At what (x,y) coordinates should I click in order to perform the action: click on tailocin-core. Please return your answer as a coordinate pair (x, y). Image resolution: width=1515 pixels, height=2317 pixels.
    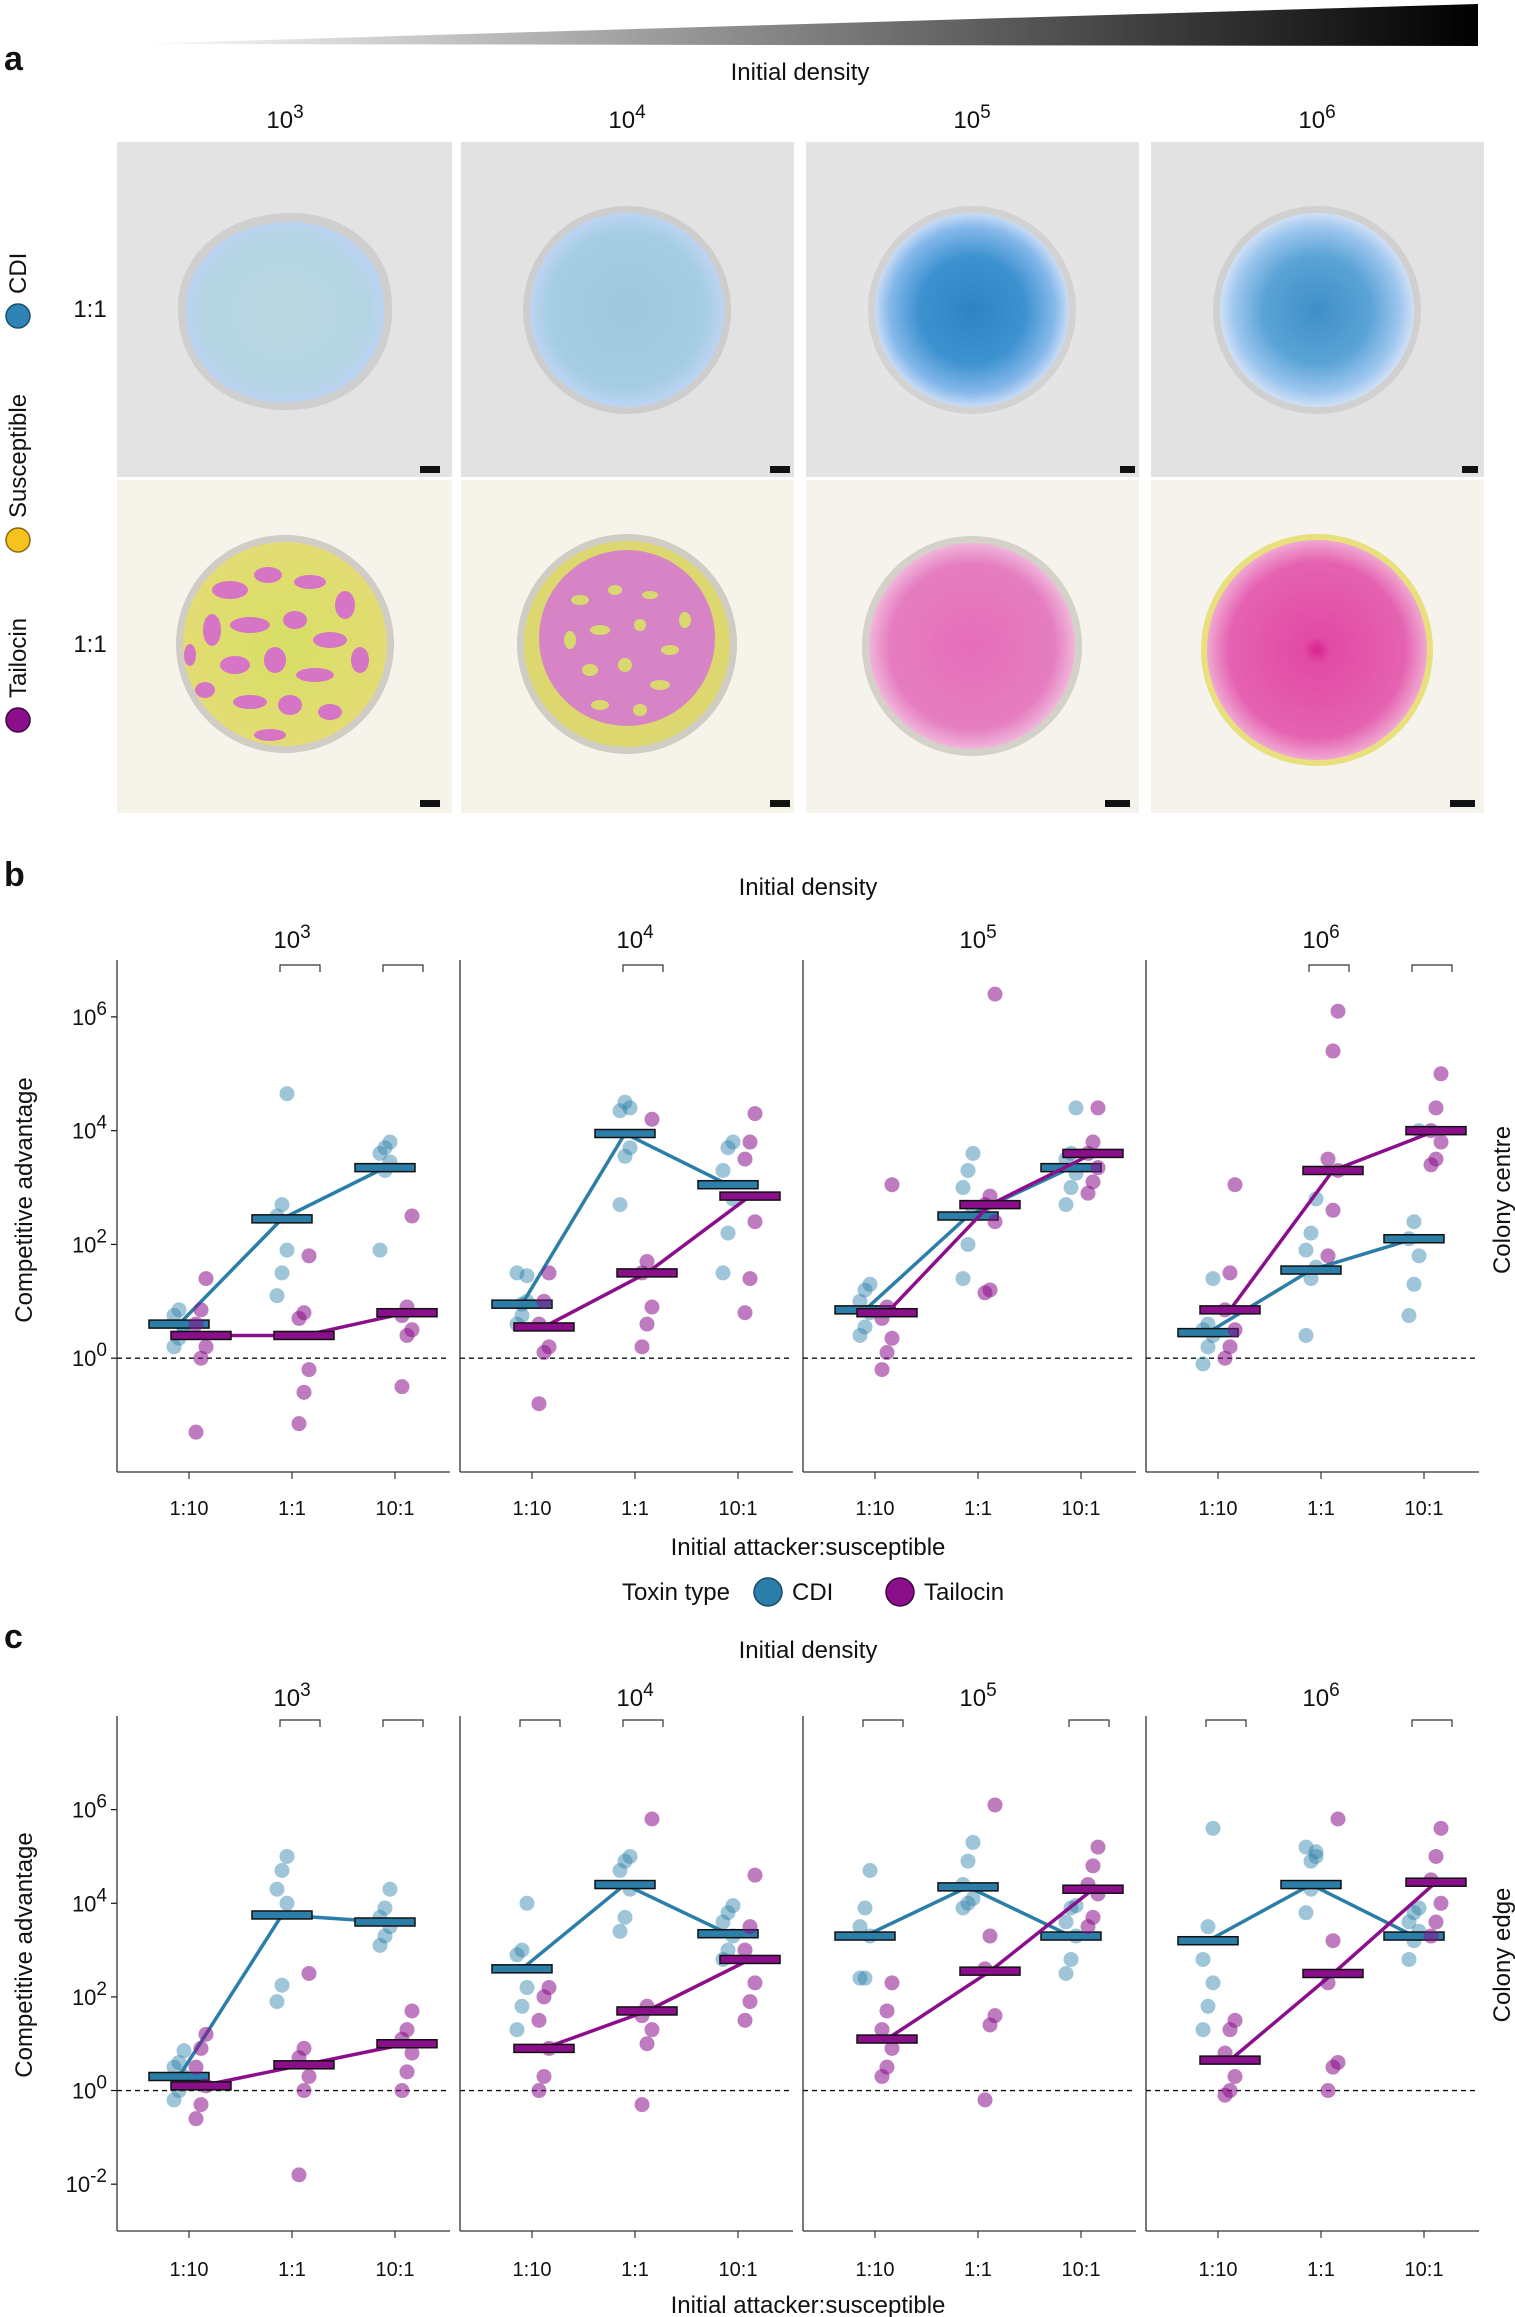
    Looking at the image, I should click on (627, 638).